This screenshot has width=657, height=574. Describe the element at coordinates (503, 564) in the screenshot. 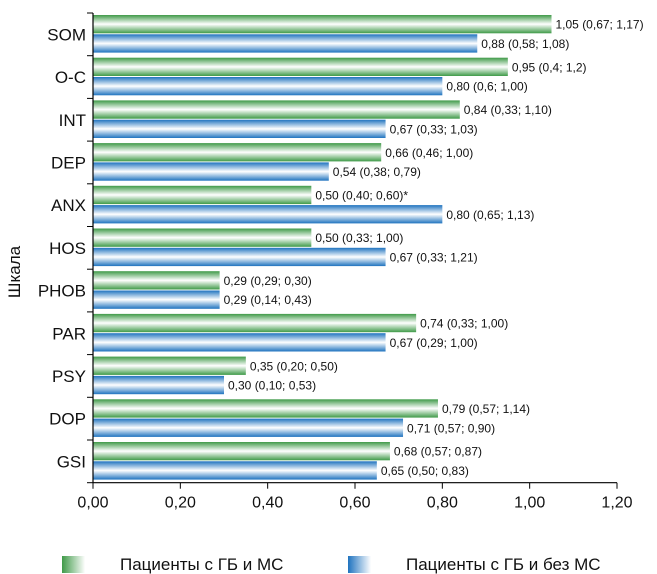

I see `legend-label-series-2: Пациенты с ГБ и без МС` at that location.